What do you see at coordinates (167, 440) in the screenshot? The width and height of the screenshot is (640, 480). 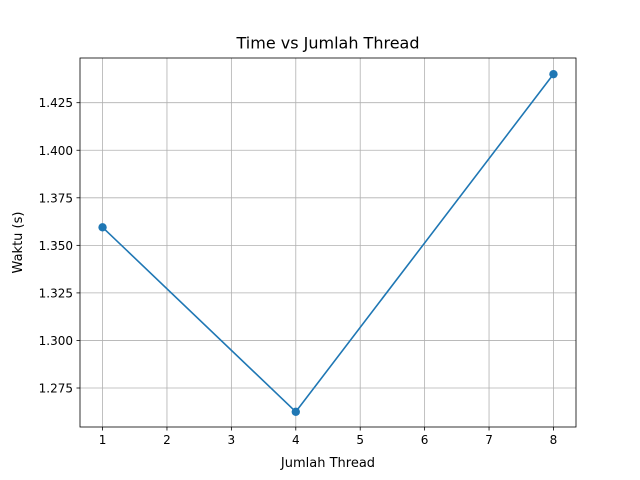 I see `x-tick-label: 2` at bounding box center [167, 440].